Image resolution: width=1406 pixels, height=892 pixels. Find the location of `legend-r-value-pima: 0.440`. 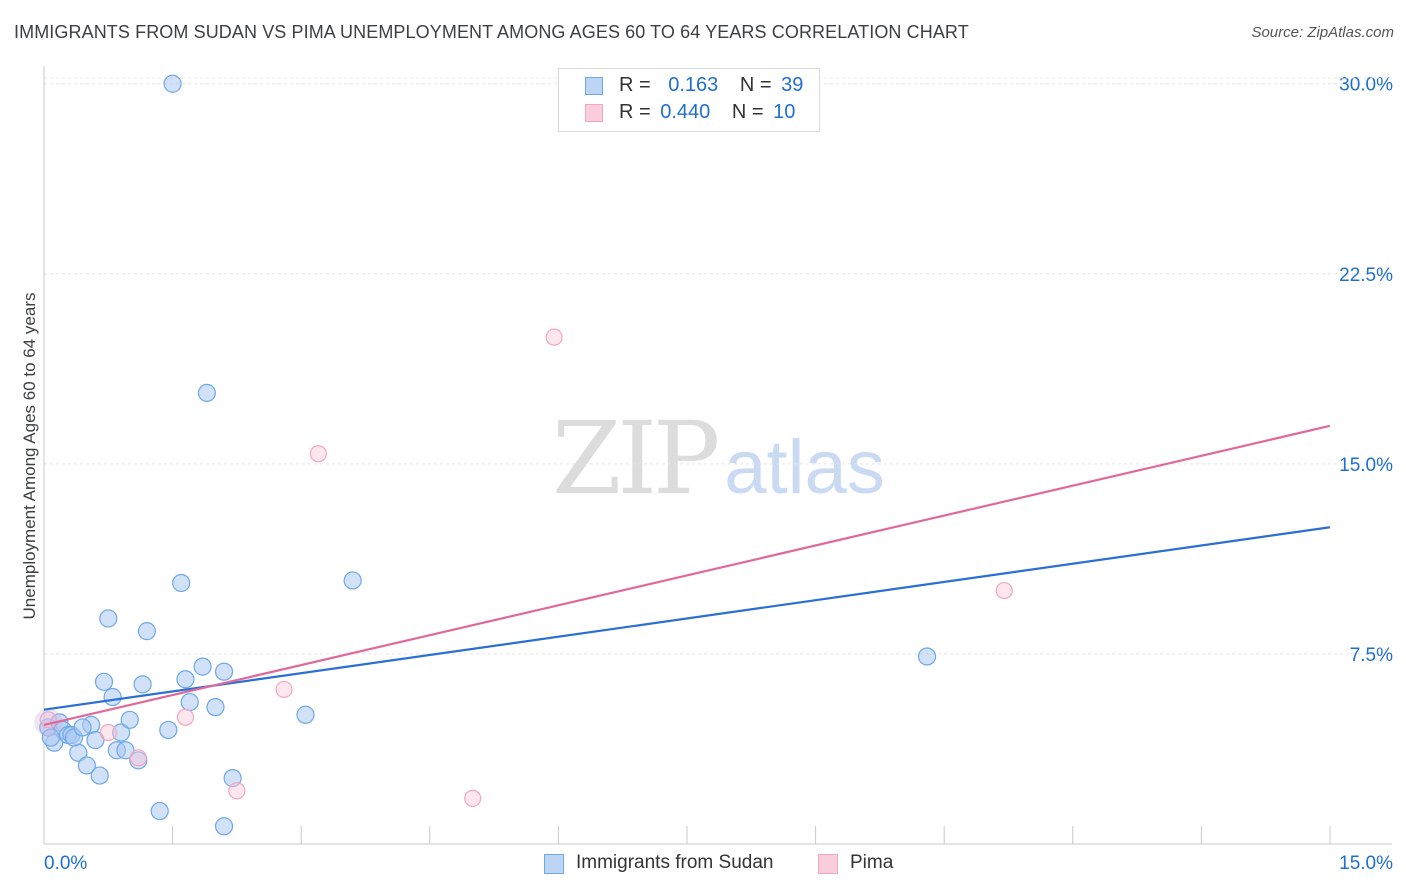

legend-r-value-pima: 0.440 is located at coordinates (685, 112).